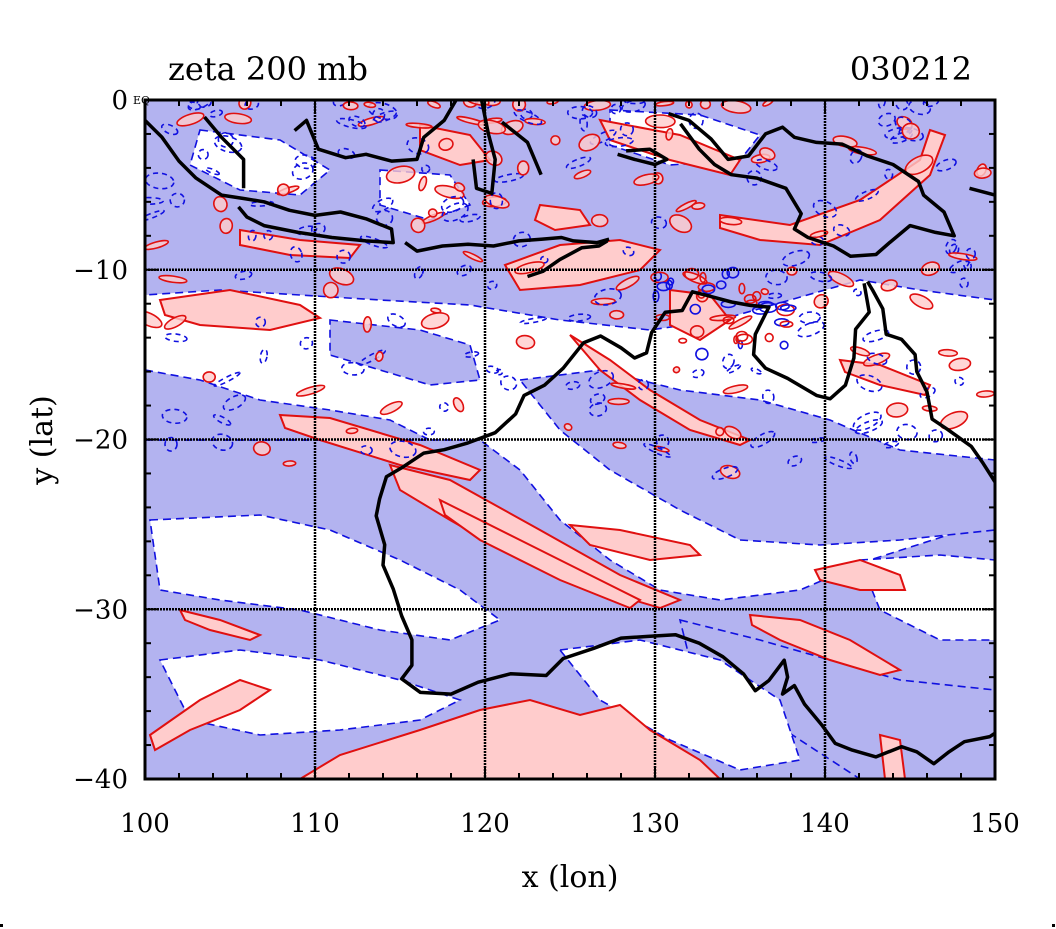  What do you see at coordinates (405, 352) in the screenshot?
I see `negative-region-mid-west` at bounding box center [405, 352].